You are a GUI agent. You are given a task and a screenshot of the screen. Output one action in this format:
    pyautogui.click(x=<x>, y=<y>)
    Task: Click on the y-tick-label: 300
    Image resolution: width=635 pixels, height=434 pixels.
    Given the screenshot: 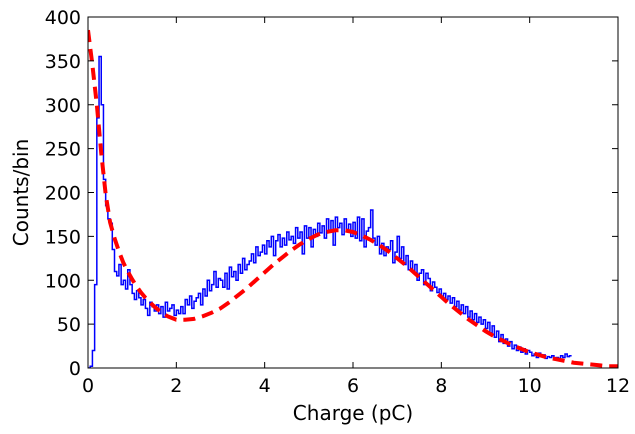 What is the action you would take?
    pyautogui.click(x=63, y=106)
    